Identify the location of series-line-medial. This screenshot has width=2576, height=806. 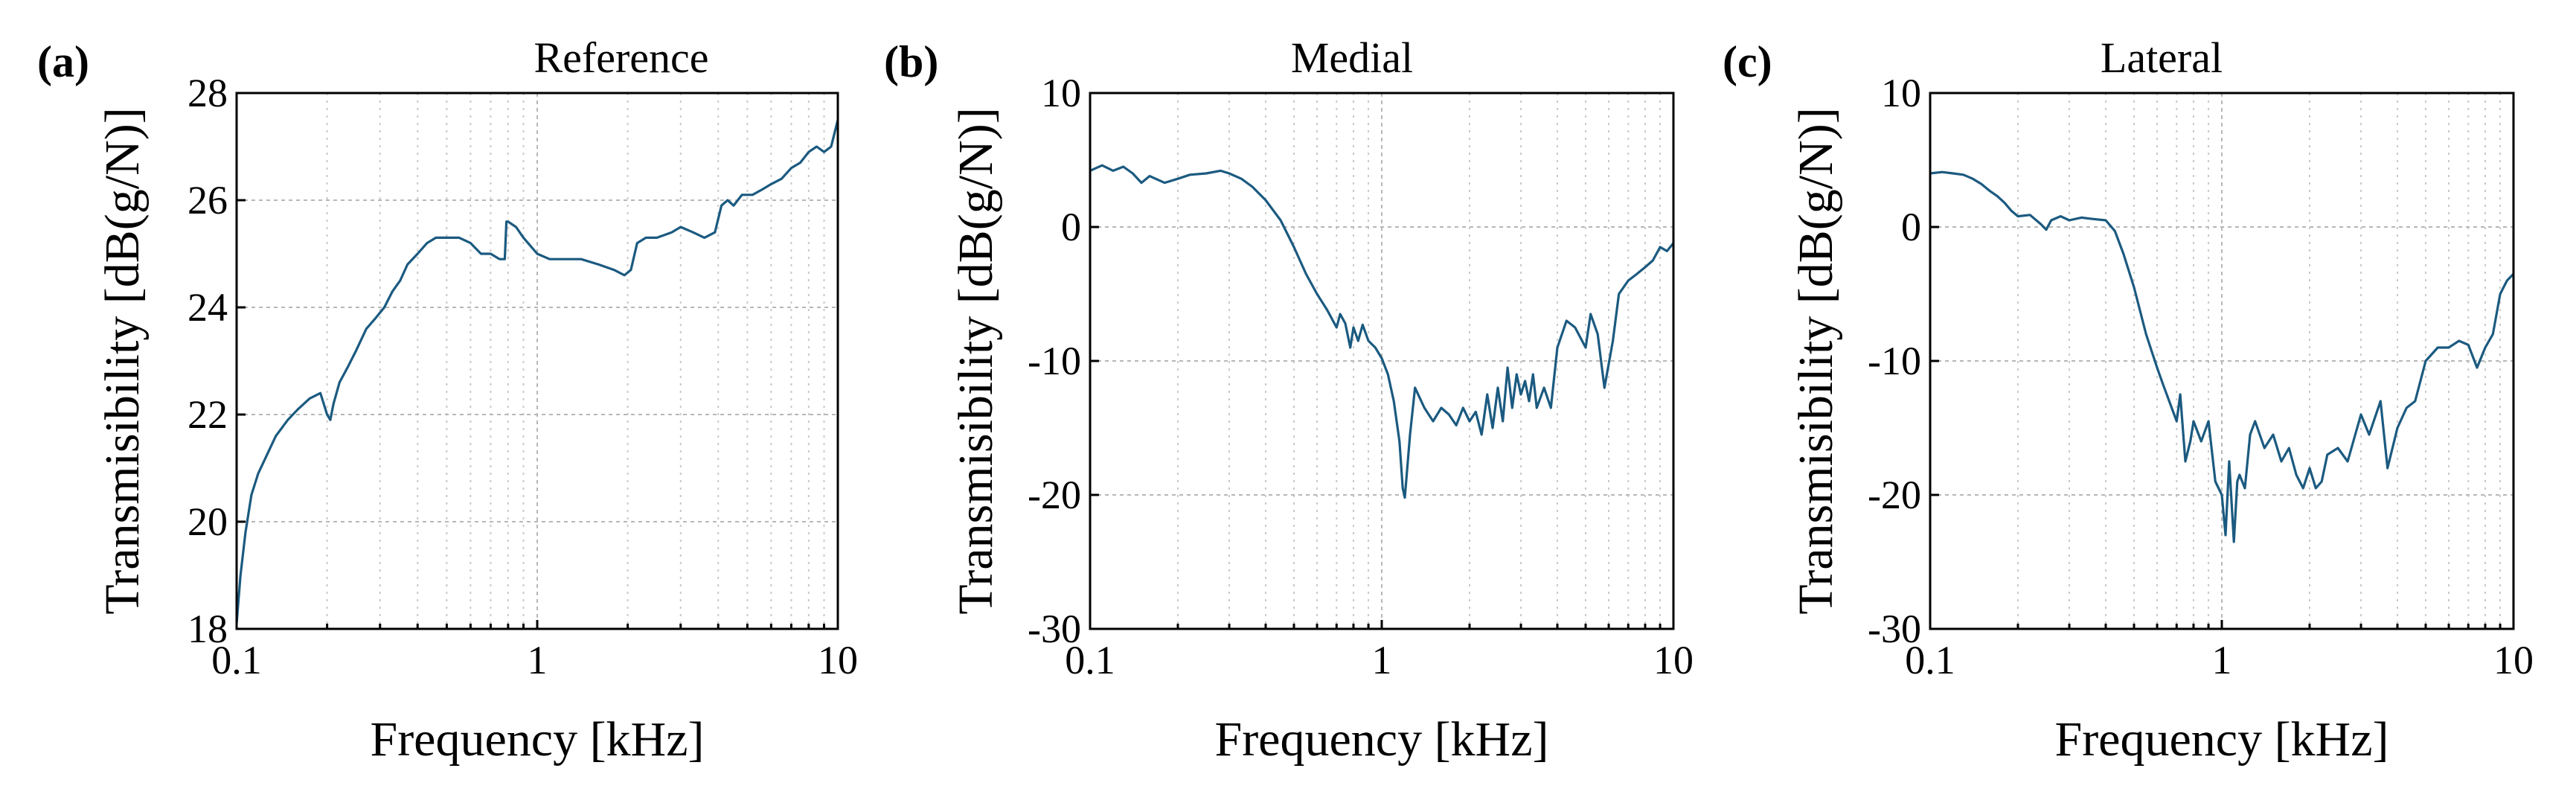
(1382, 331).